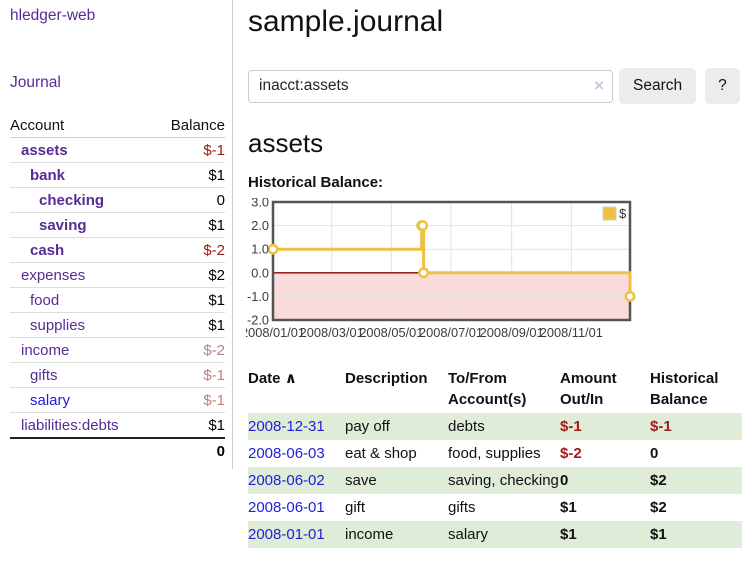  Describe the element at coordinates (696, 426) in the screenshot. I see `transaction-balance: $-1` at that location.